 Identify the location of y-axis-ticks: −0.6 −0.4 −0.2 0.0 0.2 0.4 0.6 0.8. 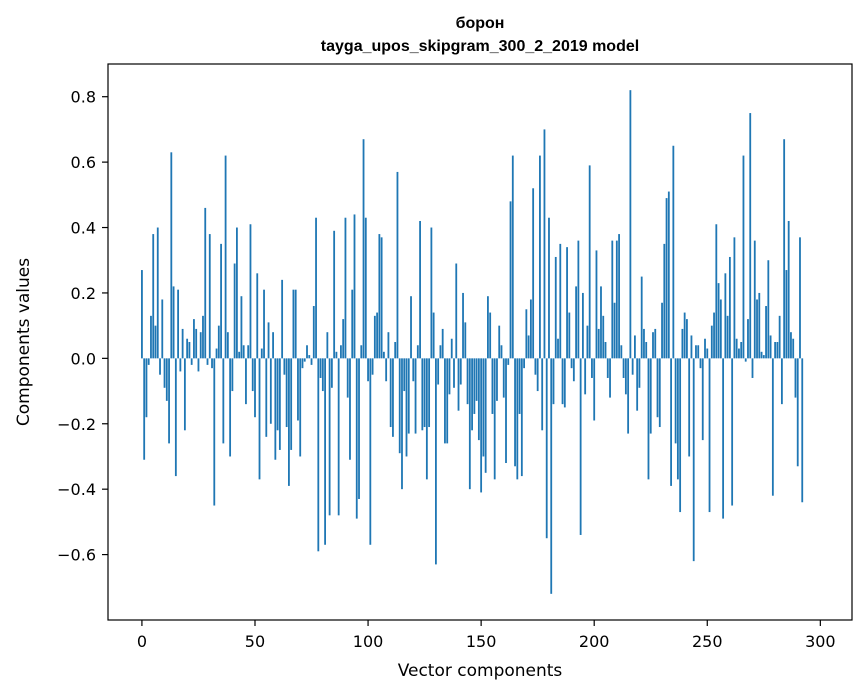
(82, 326).